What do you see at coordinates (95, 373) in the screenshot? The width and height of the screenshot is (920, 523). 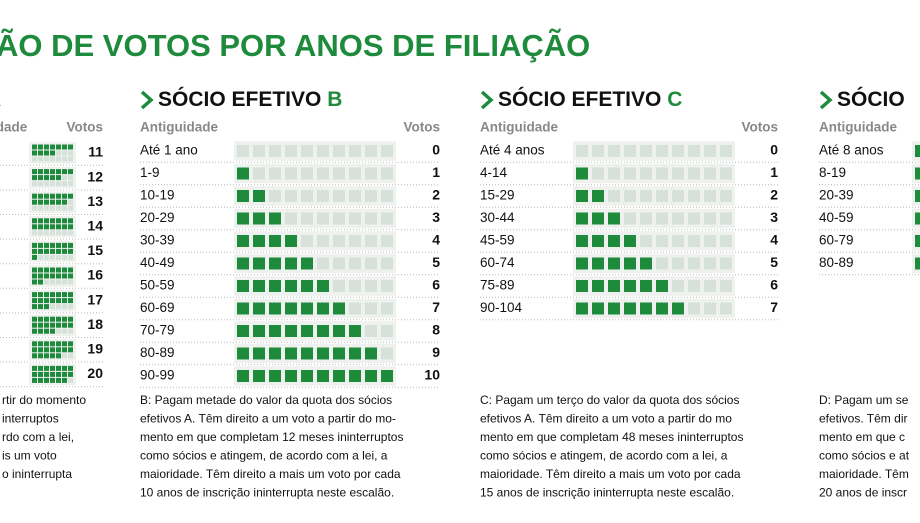 I see `row-votes: 20` at bounding box center [95, 373].